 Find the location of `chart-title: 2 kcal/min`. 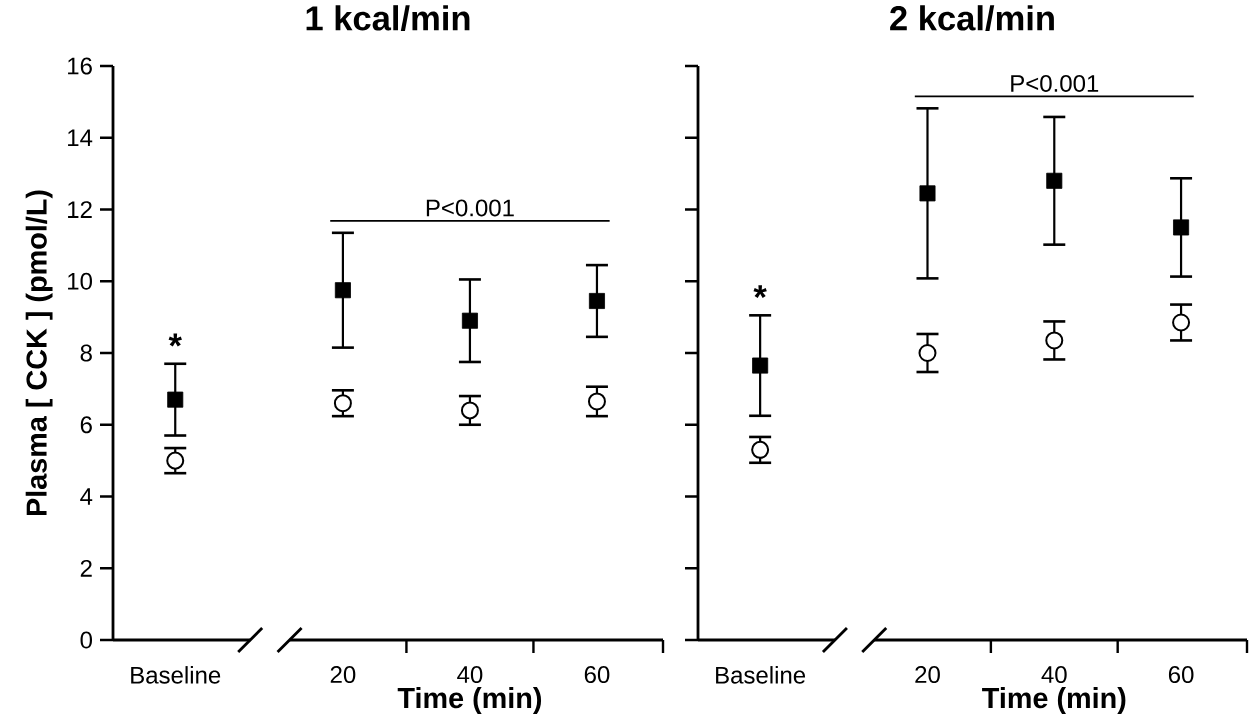

chart-title: 2 kcal/min is located at coordinates (972, 18).